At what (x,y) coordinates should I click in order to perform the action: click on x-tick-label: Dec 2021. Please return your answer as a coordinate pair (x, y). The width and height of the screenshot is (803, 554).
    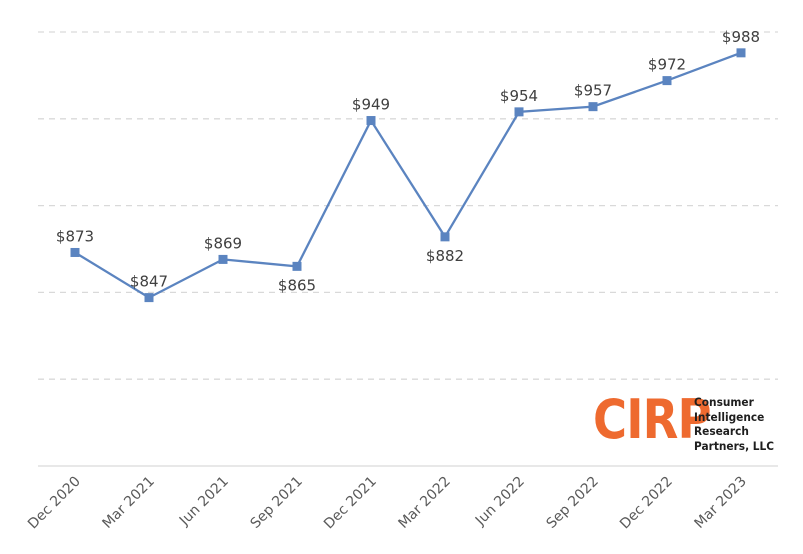
    Looking at the image, I should click on (350, 503).